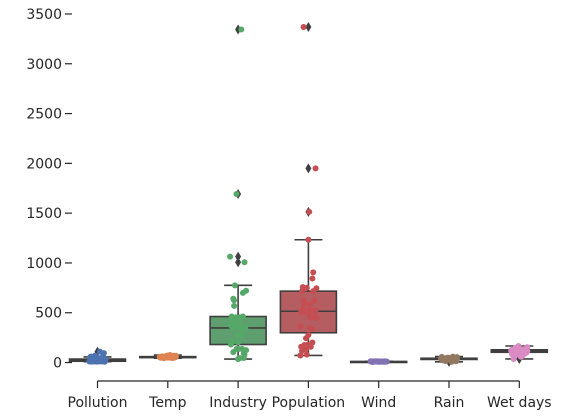 Image resolution: width=567 pixels, height=420 pixels. What do you see at coordinates (378, 403) in the screenshot?
I see `x-tick-label: Wind` at bounding box center [378, 403].